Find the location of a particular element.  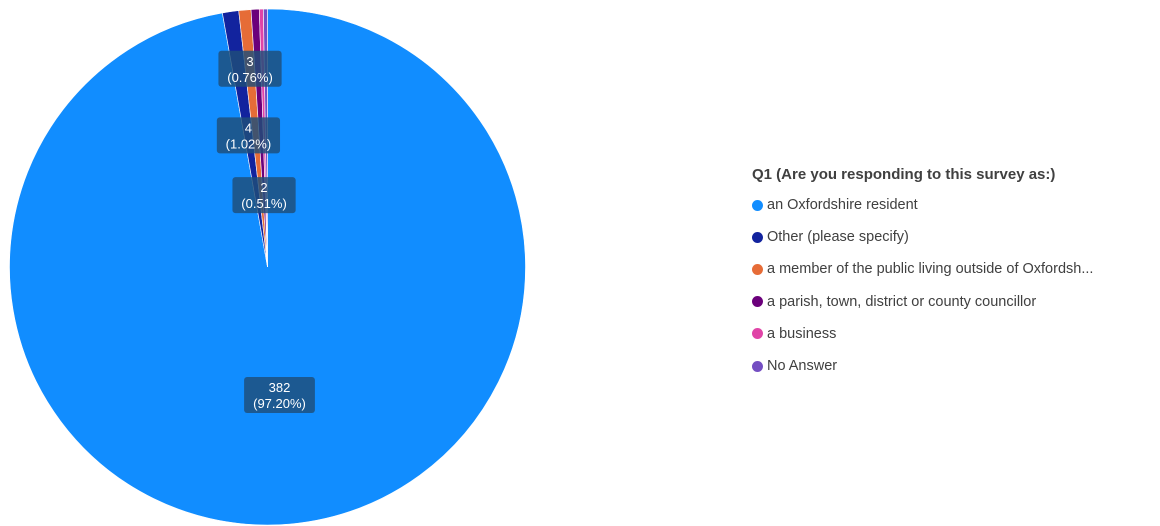

data-label-oxfordshire-resident: 382(97.20%) is located at coordinates (279, 395).